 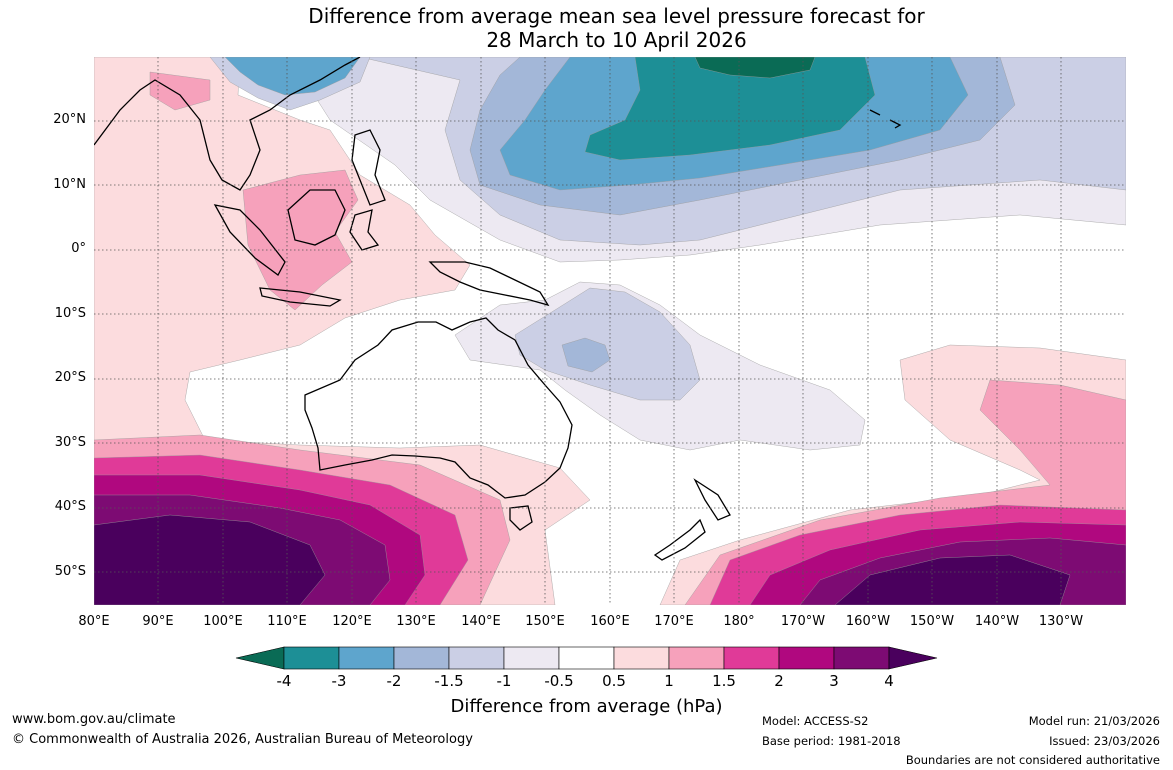 I want to click on anomaly-band--2-asia, so click(x=292, y=76).